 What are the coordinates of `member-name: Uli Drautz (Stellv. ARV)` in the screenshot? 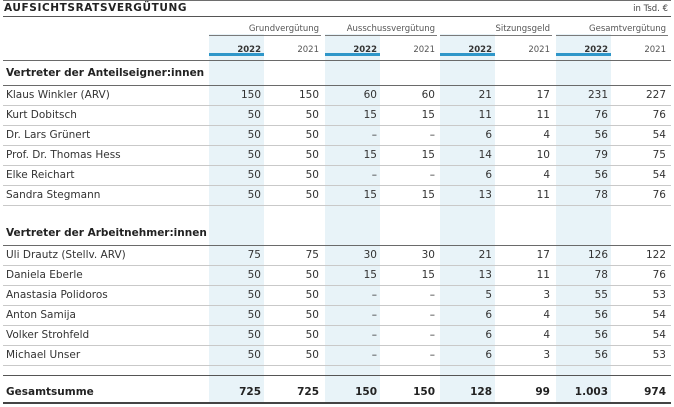 It's located at (66, 255).